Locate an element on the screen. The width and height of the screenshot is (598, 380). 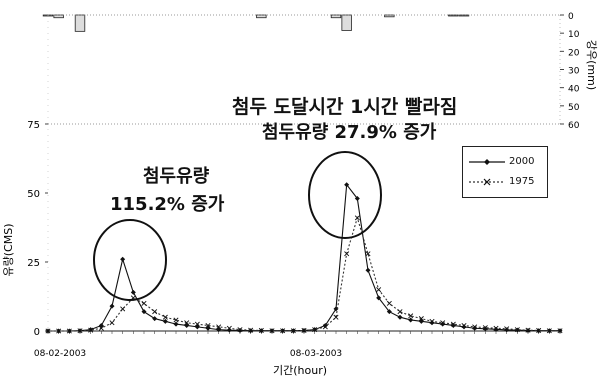
legend-item-2000: 2000 is located at coordinates (507, 162).